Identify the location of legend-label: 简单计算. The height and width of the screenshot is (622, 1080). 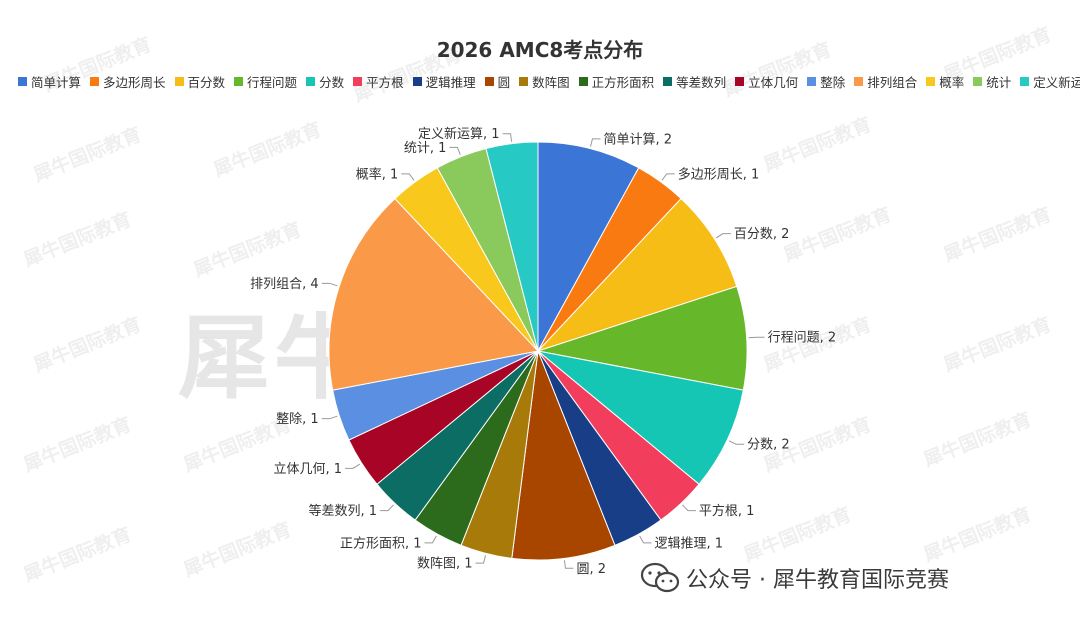
(56, 82).